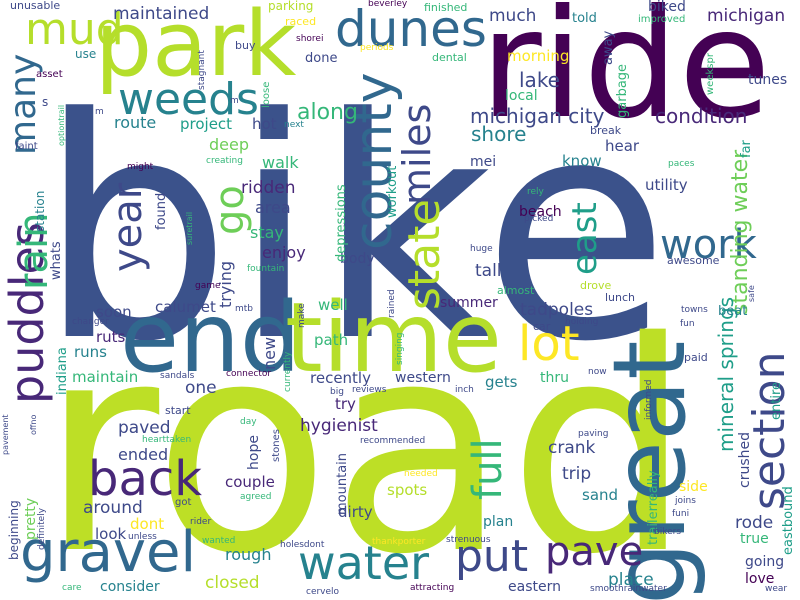  Describe the element at coordinates (74, 29) in the screenshot. I see `word-mud: mud` at that location.